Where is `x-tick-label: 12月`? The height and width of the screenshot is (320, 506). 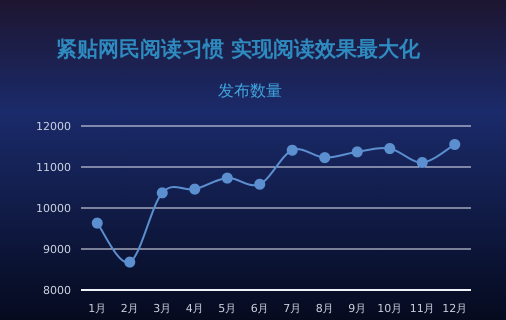
x-tick-label: 12月 is located at coordinates (455, 308).